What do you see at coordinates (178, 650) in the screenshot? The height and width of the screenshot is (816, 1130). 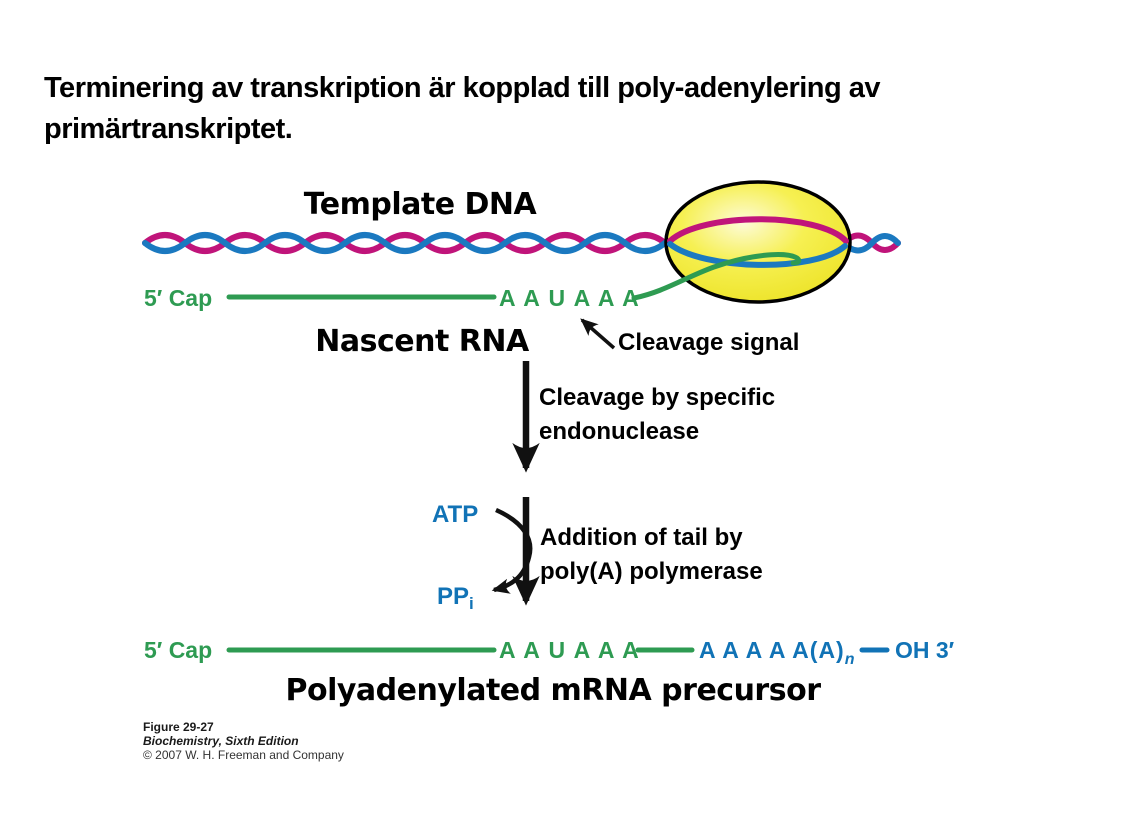 I see `five-prime-cap-label-bottom: 5′ Cap` at bounding box center [178, 650].